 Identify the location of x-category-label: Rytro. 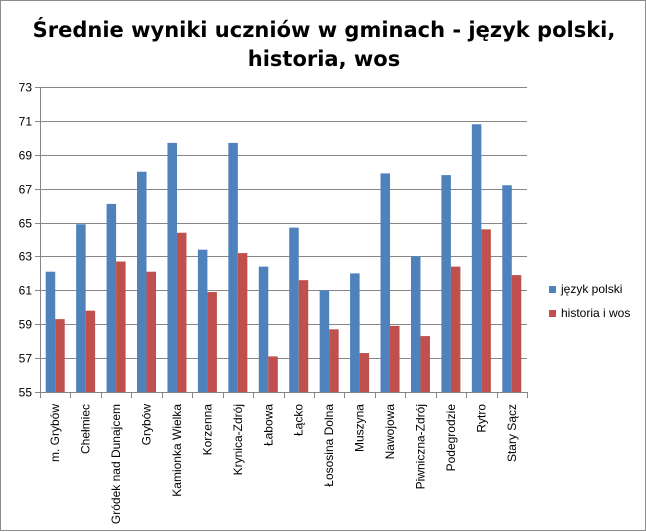
(481, 418).